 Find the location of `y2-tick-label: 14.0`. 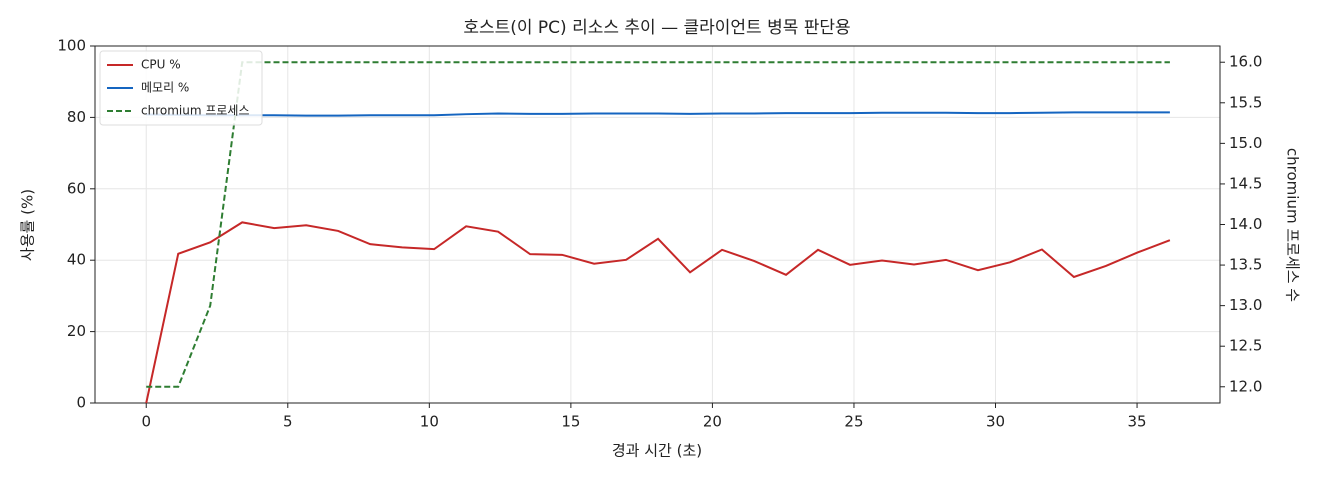

y2-tick-label: 14.0 is located at coordinates (1245, 224).